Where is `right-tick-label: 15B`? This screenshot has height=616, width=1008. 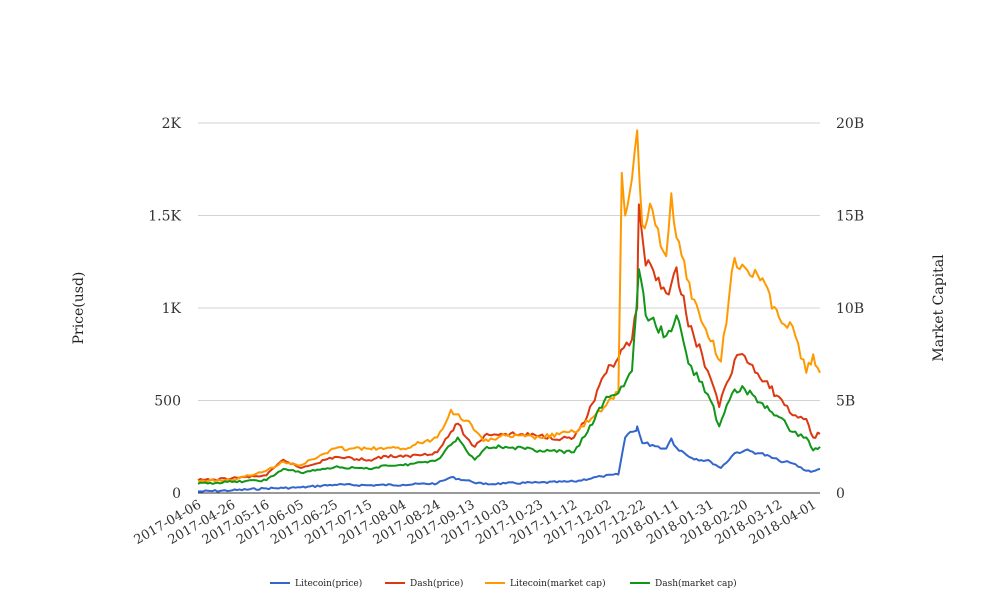 right-tick-label: 15B is located at coordinates (850, 217).